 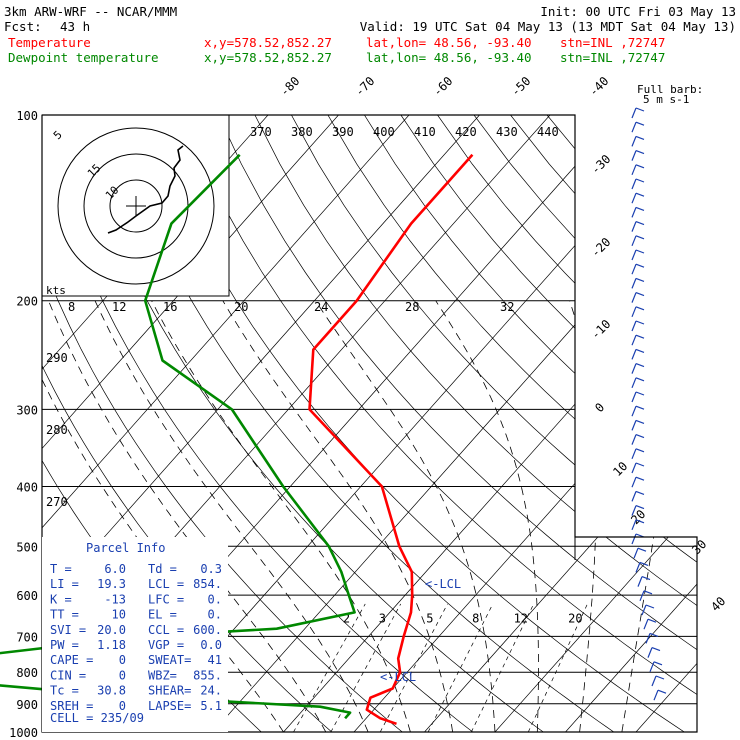 I want to click on parcel-info-cell: TT =, so click(x=64, y=615).